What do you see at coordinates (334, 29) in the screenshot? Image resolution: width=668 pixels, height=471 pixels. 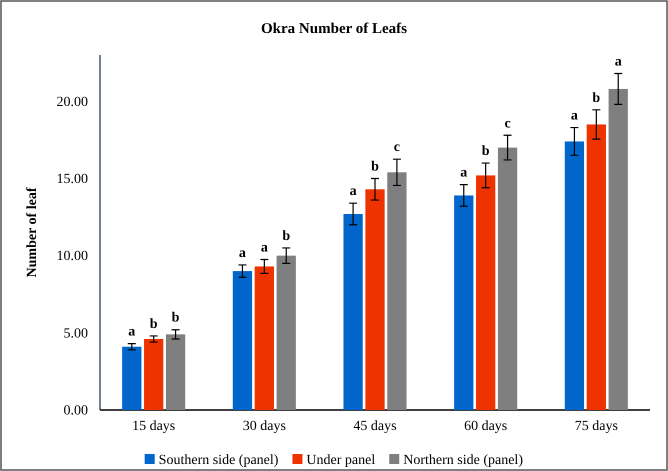 I see `chart-title: Okra Number of Leafs` at bounding box center [334, 29].